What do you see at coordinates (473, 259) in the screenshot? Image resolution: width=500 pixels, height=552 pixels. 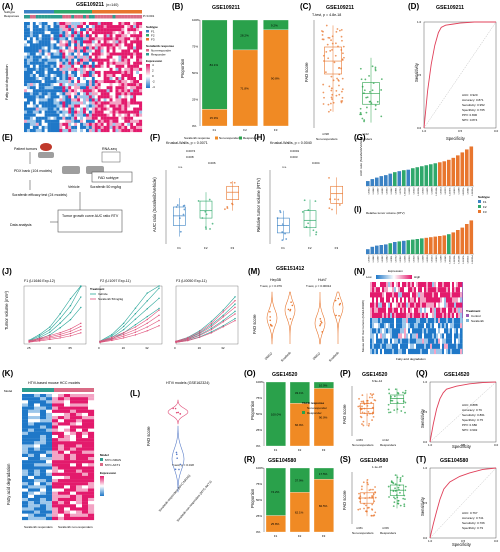 I see `x-tick-label: LI0050d` at bounding box center [473, 259].